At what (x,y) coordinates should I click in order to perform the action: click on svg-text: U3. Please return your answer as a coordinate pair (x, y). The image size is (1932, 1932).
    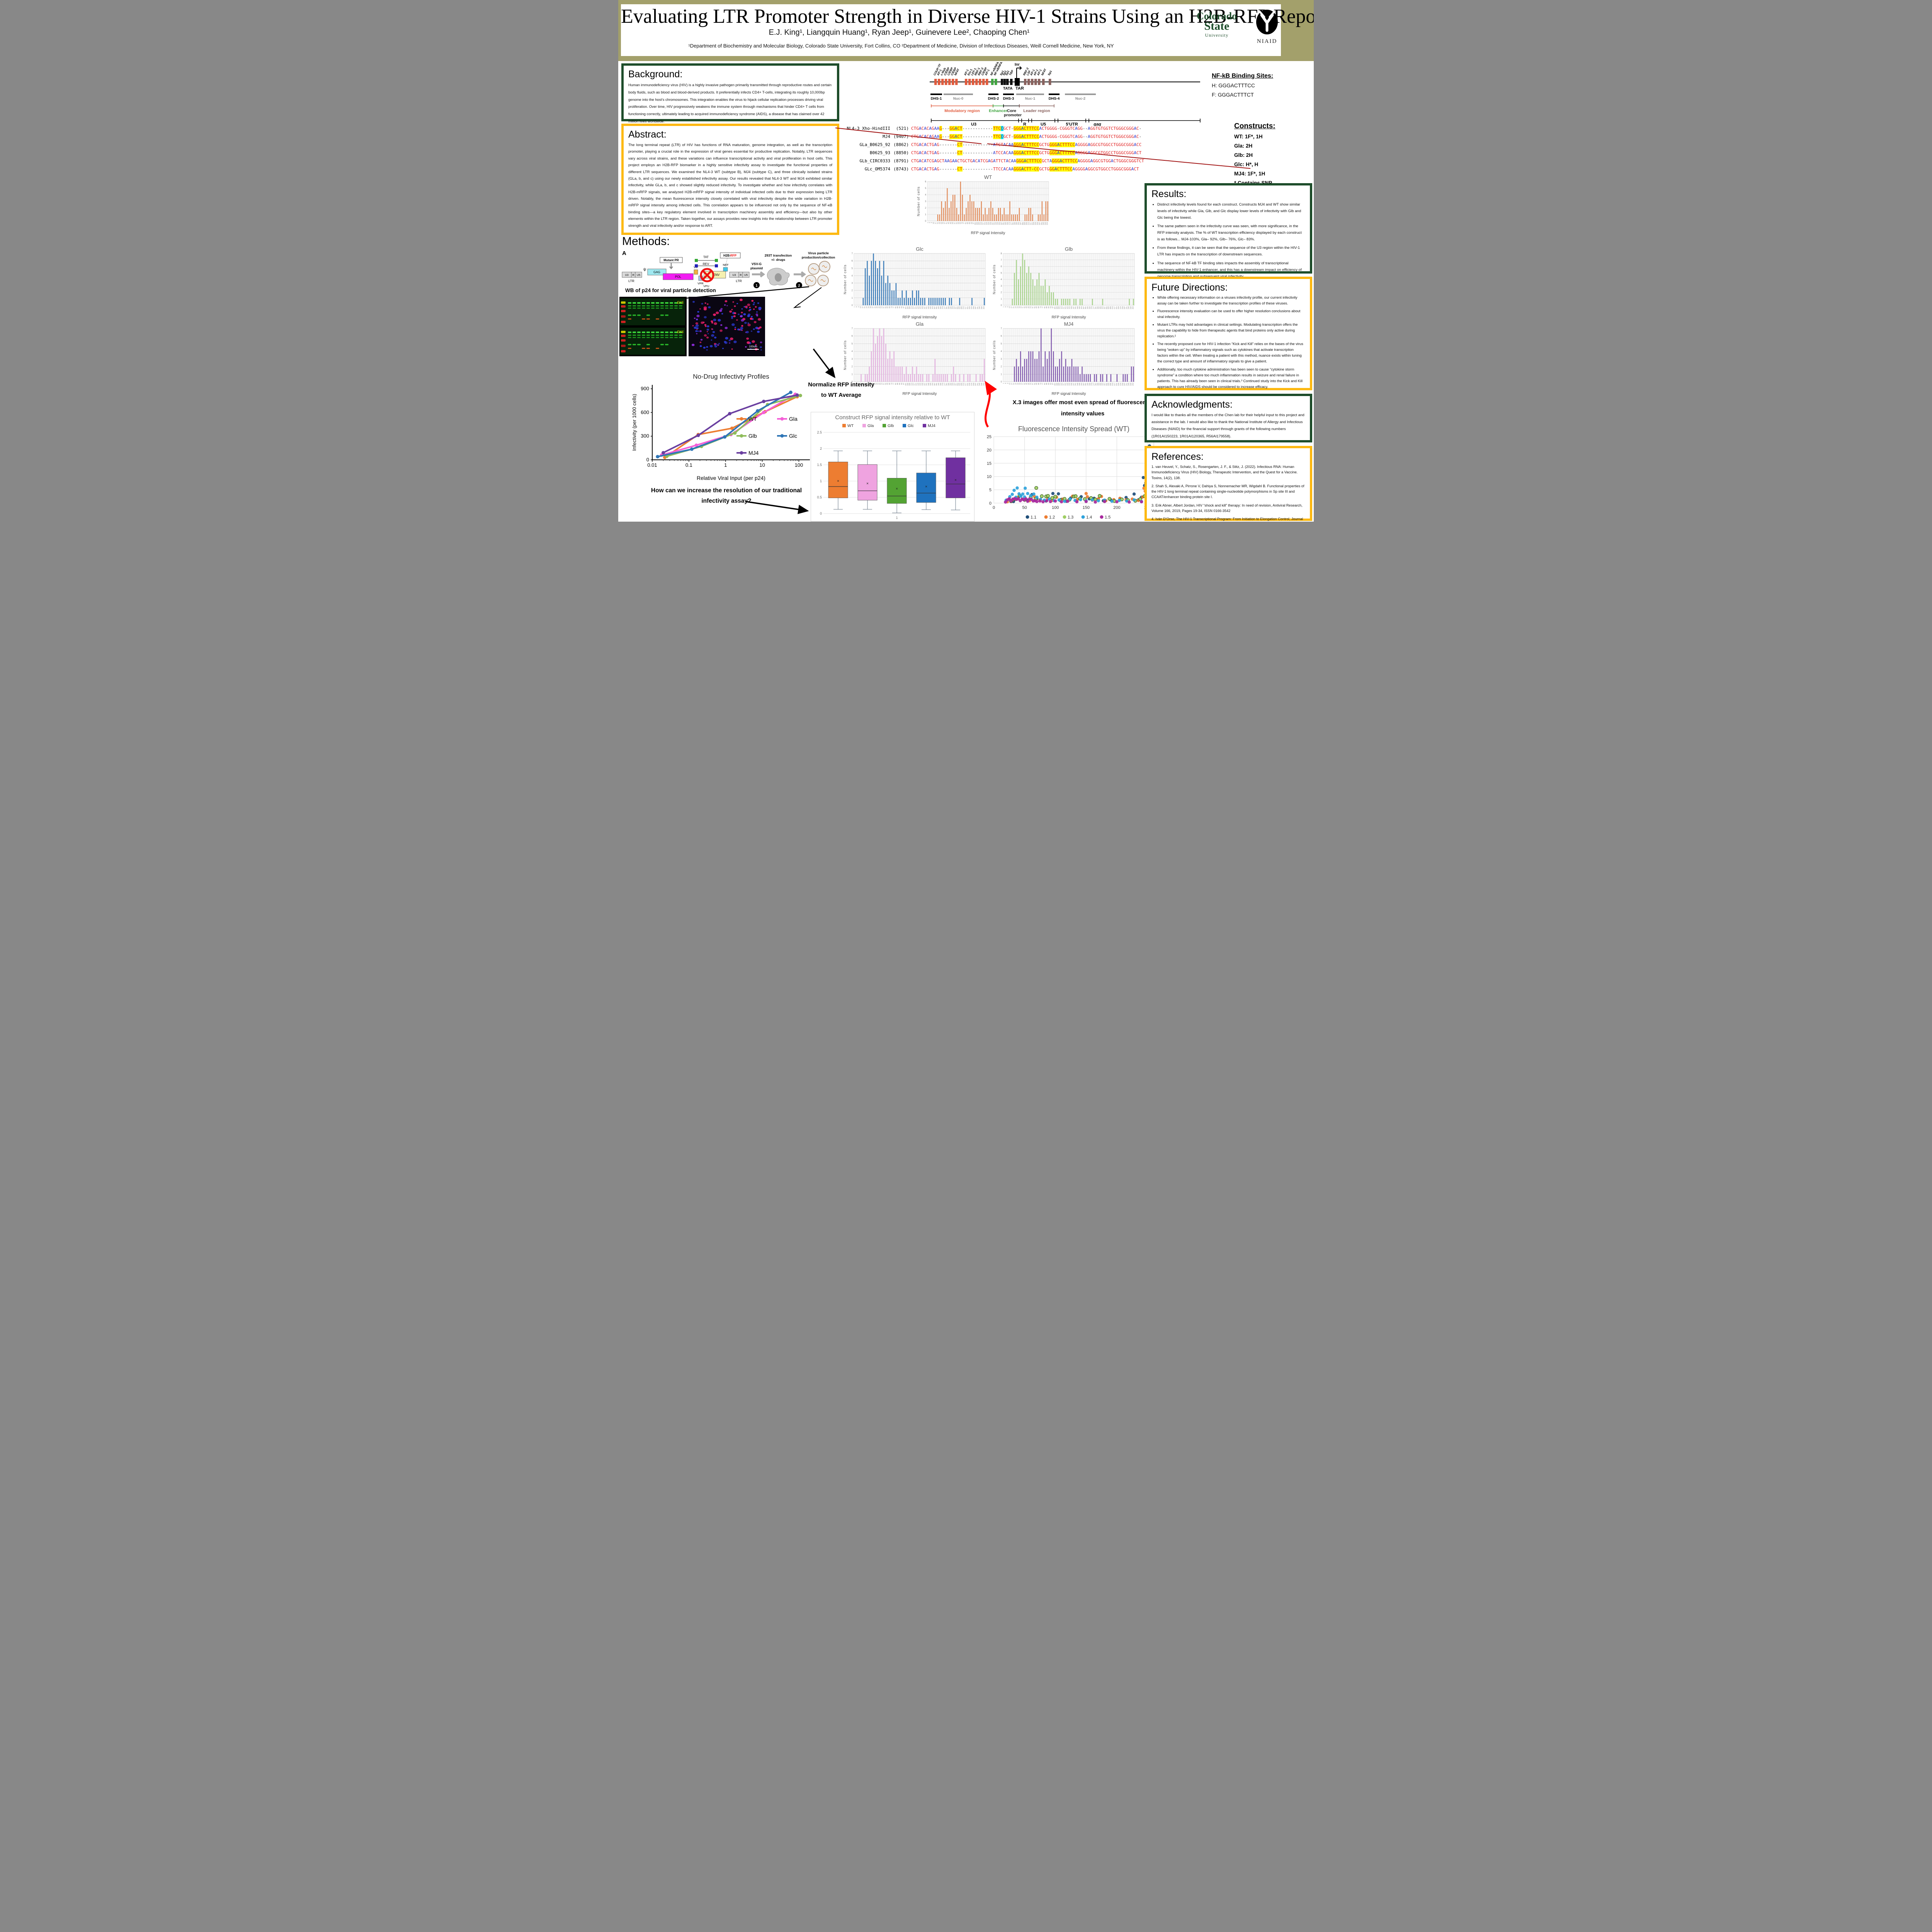
    Looking at the image, I should click on (974, 124).